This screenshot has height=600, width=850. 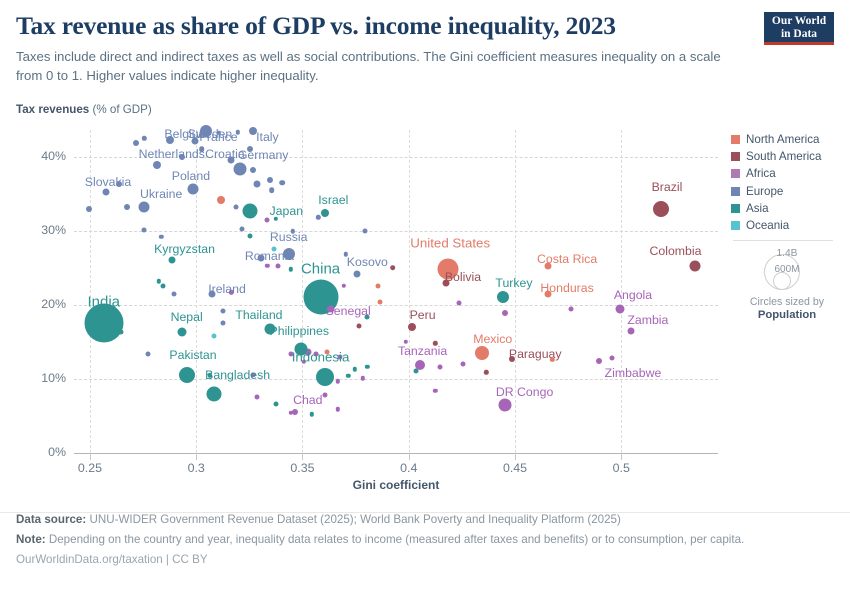 I want to click on data-point-sweden, so click(x=195, y=141).